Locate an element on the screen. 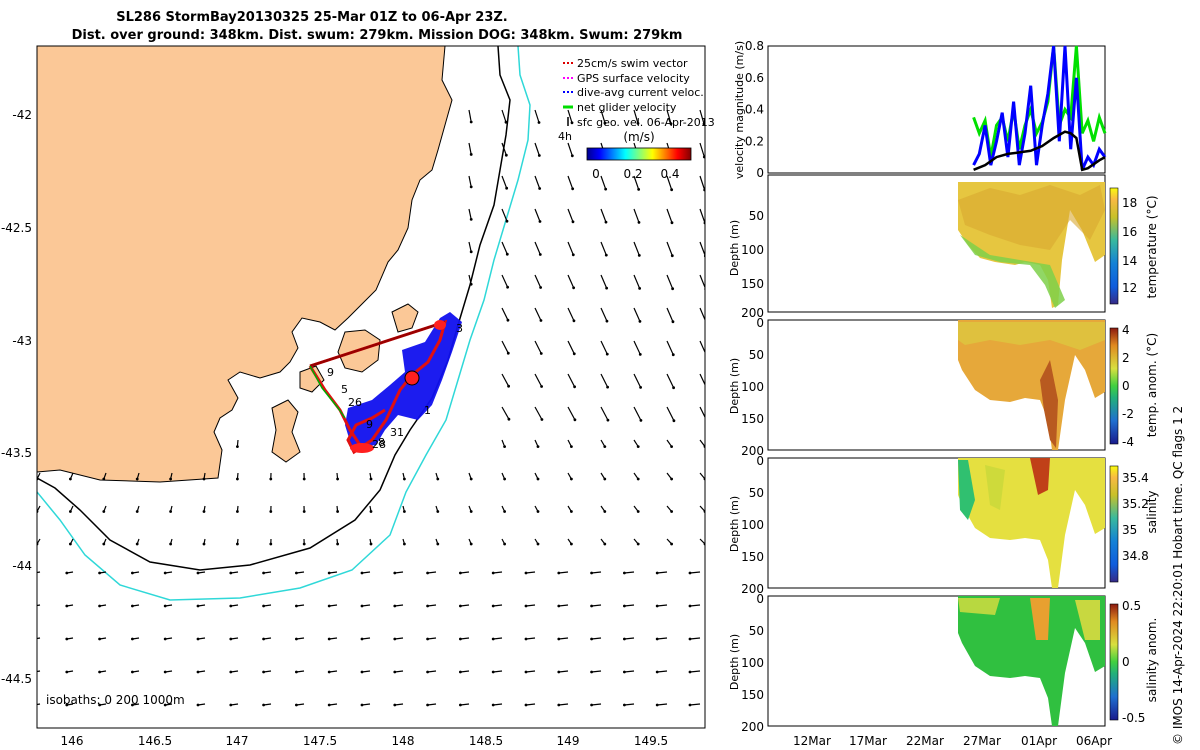  temp-anom-ylabel: Depth (m) is located at coordinates (734, 386).